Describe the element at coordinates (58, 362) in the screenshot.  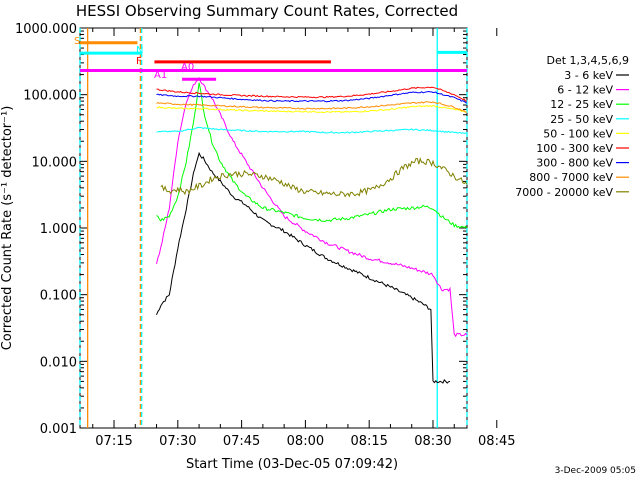
I see `y-tick-label: 0.010` at that location.